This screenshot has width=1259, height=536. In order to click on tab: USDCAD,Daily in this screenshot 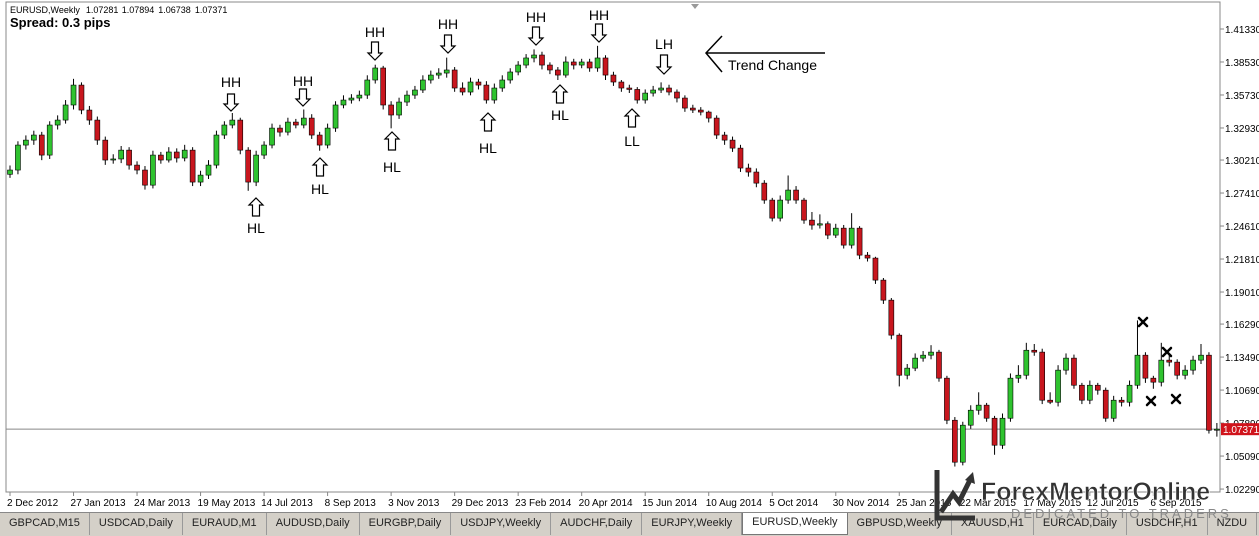, I will do `click(136, 524)`.